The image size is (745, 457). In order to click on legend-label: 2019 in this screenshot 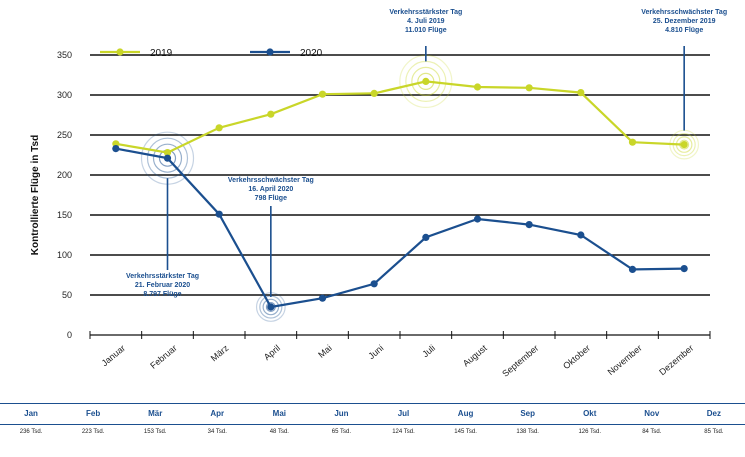, I will do `click(161, 53)`.